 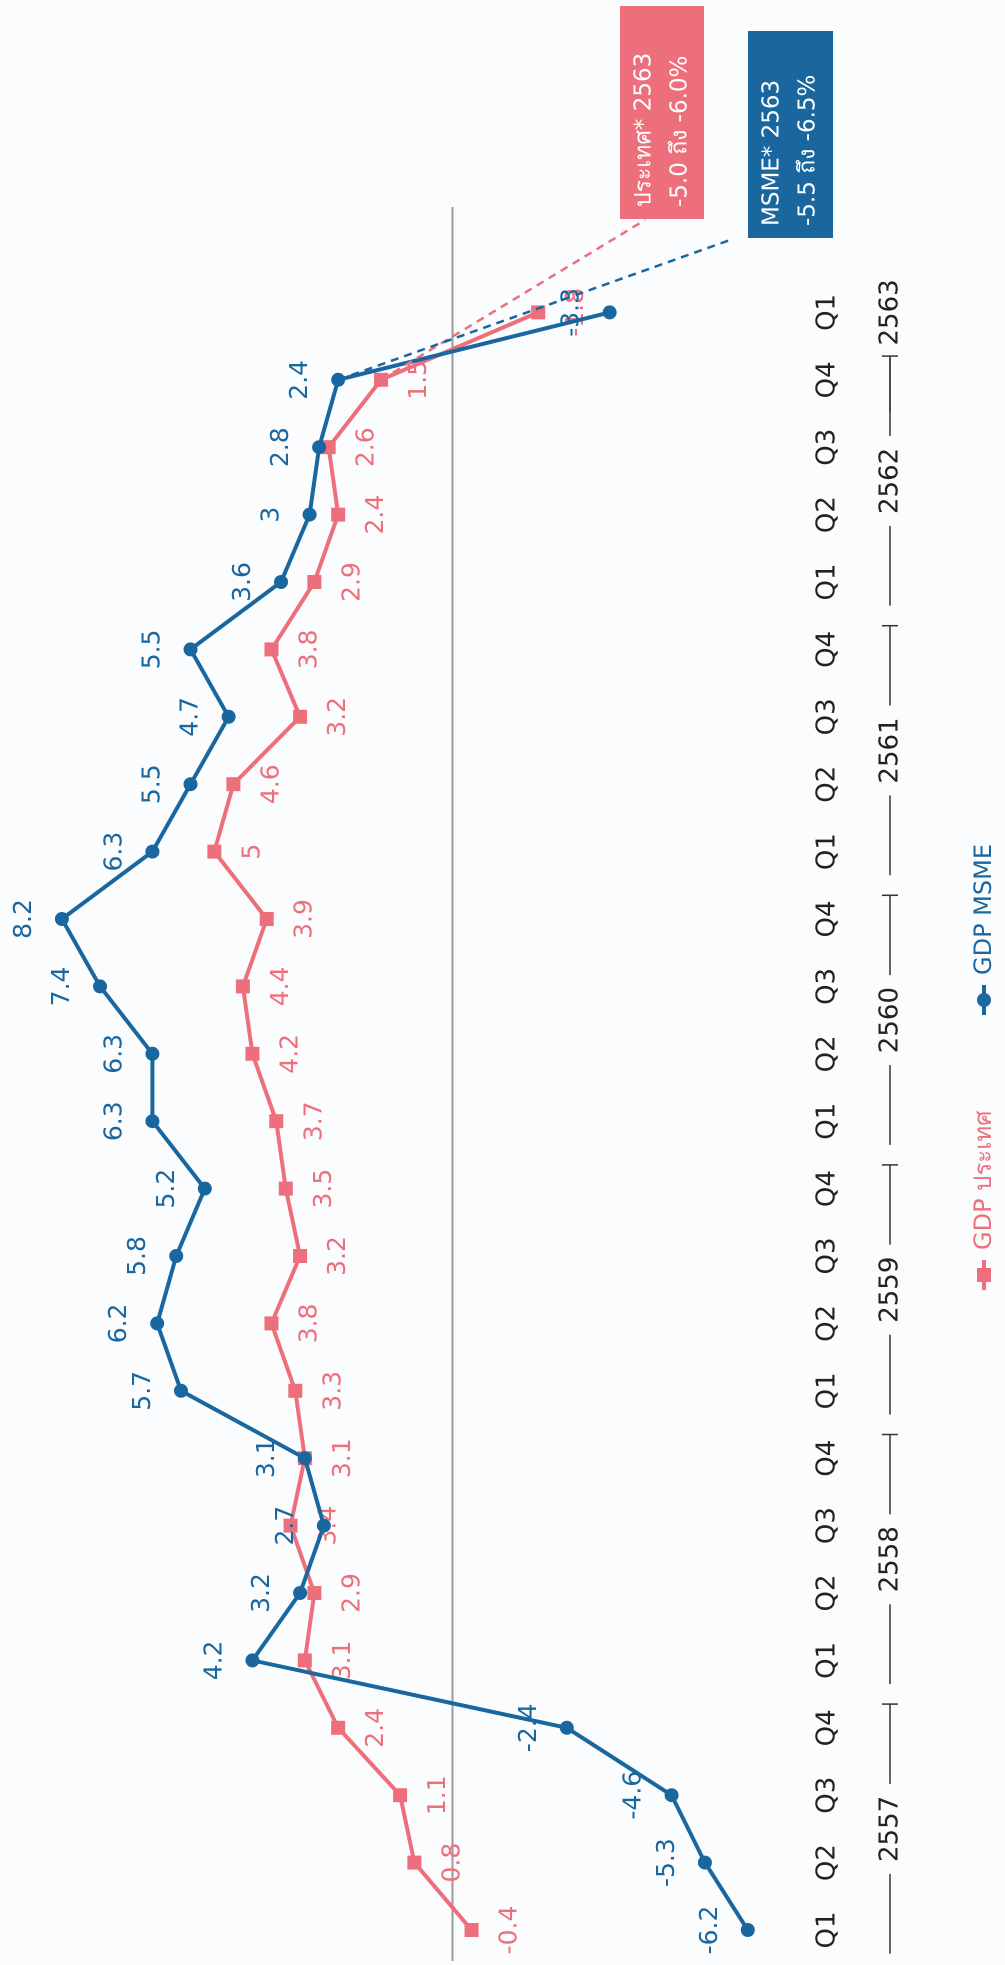 What do you see at coordinates (436, 1795) in the screenshot?
I see `data-label: 1.1` at bounding box center [436, 1795].